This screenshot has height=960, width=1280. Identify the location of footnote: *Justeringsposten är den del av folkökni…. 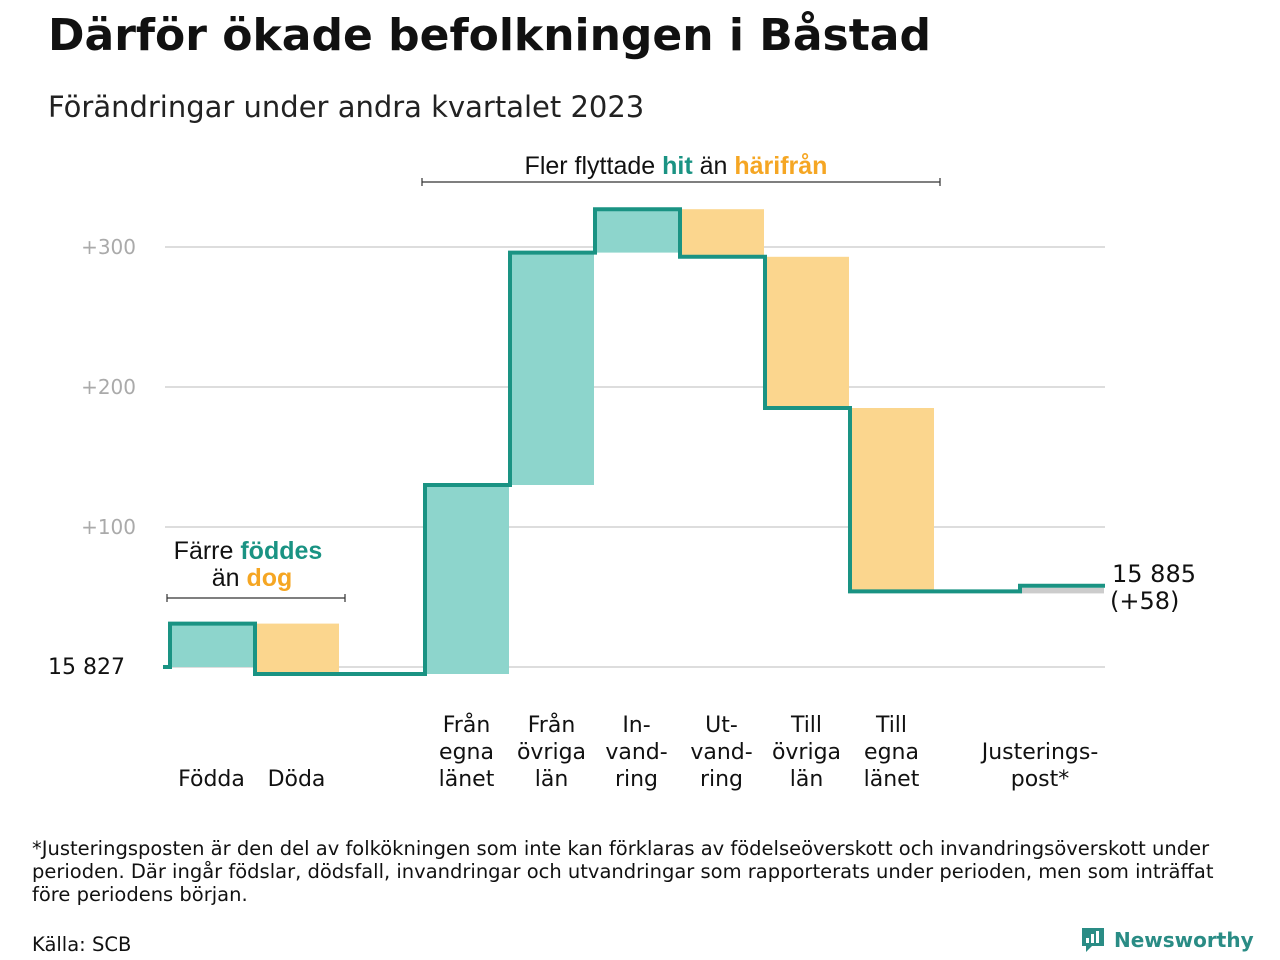
(623, 871).